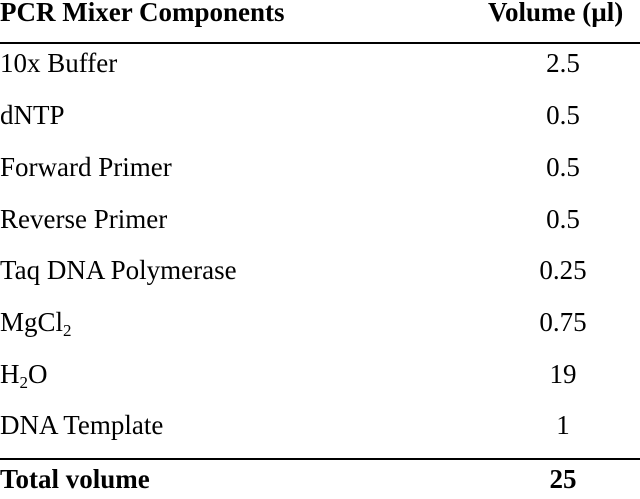 This screenshot has height=499, width=640. What do you see at coordinates (38, 374) in the screenshot?
I see `formula-tail: O` at bounding box center [38, 374].